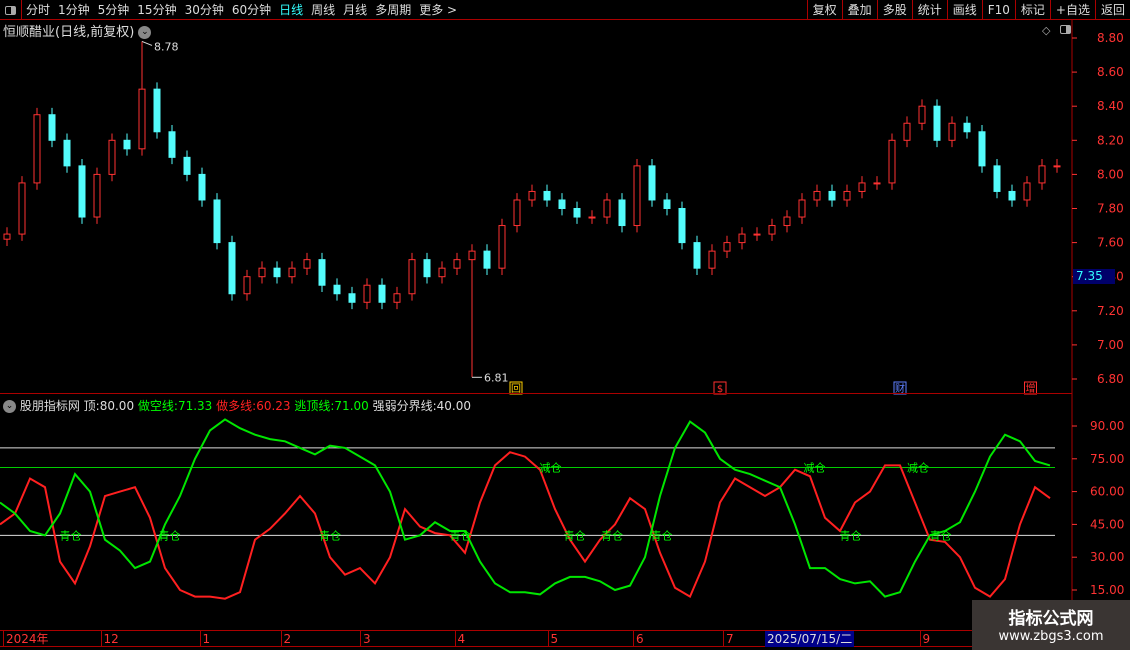 The height and width of the screenshot is (650, 1130). Describe the element at coordinates (438, 10) in the screenshot. I see `period-tab: 更多 >` at that location.